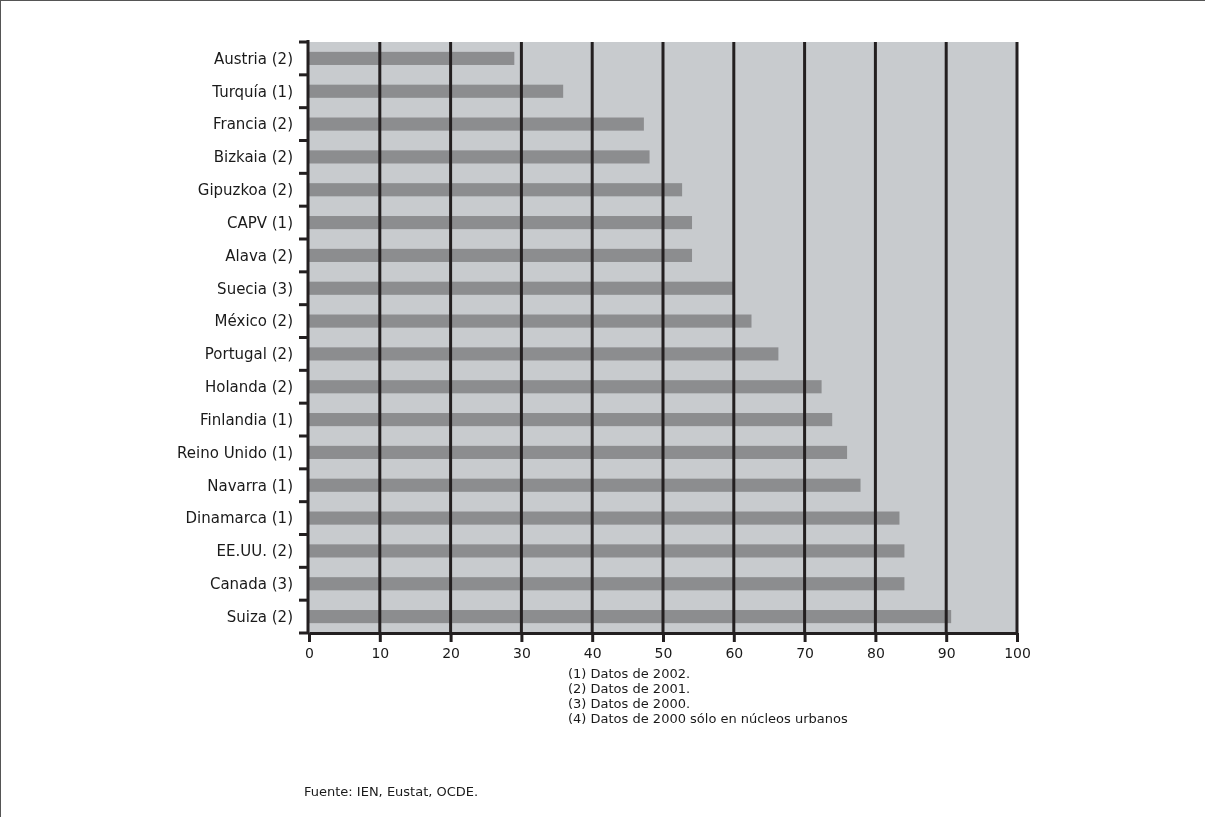  I want to click on x-tick-label: 100, so click(1017, 652).